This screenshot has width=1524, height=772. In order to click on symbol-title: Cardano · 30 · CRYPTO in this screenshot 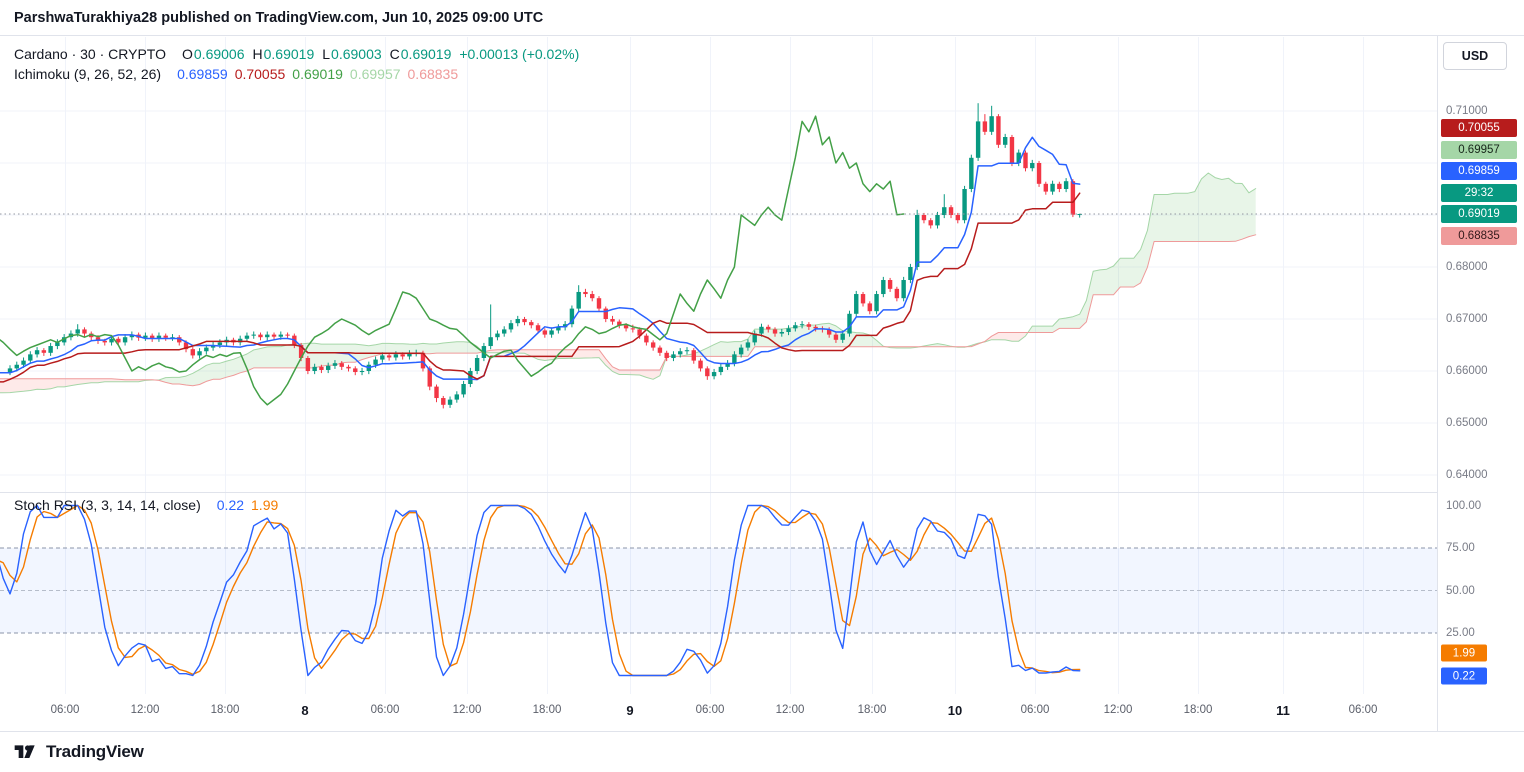, I will do `click(90, 54)`.